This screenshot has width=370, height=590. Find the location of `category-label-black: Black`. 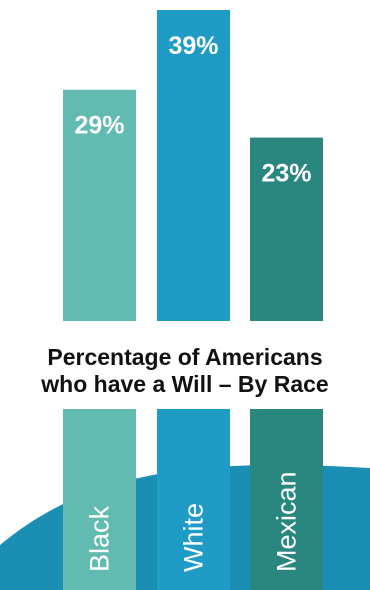

category-label-black: Black is located at coordinates (100, 538).